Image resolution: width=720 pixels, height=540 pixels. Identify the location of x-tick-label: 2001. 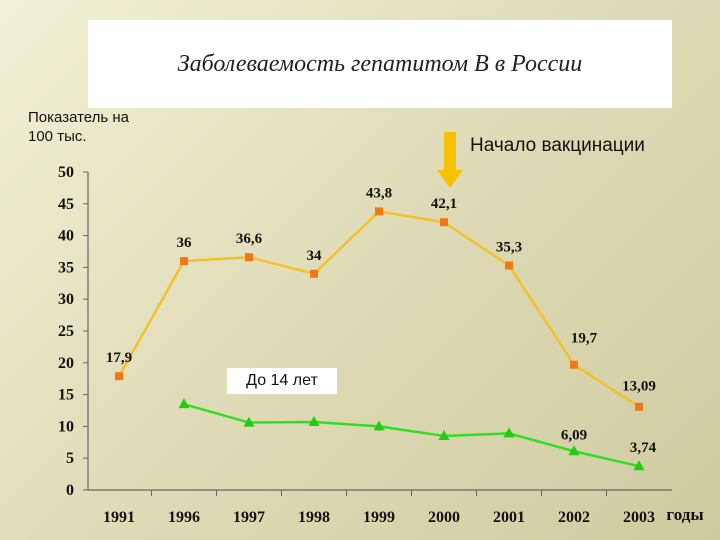
(509, 517).